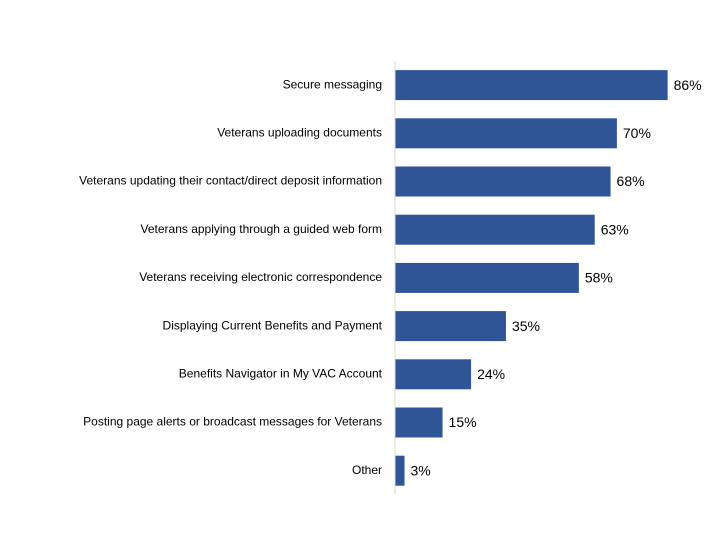 This screenshot has height=540, width=720. Describe the element at coordinates (273, 325) in the screenshot. I see `category-label: Displaying Current Benefits and Payment` at that location.